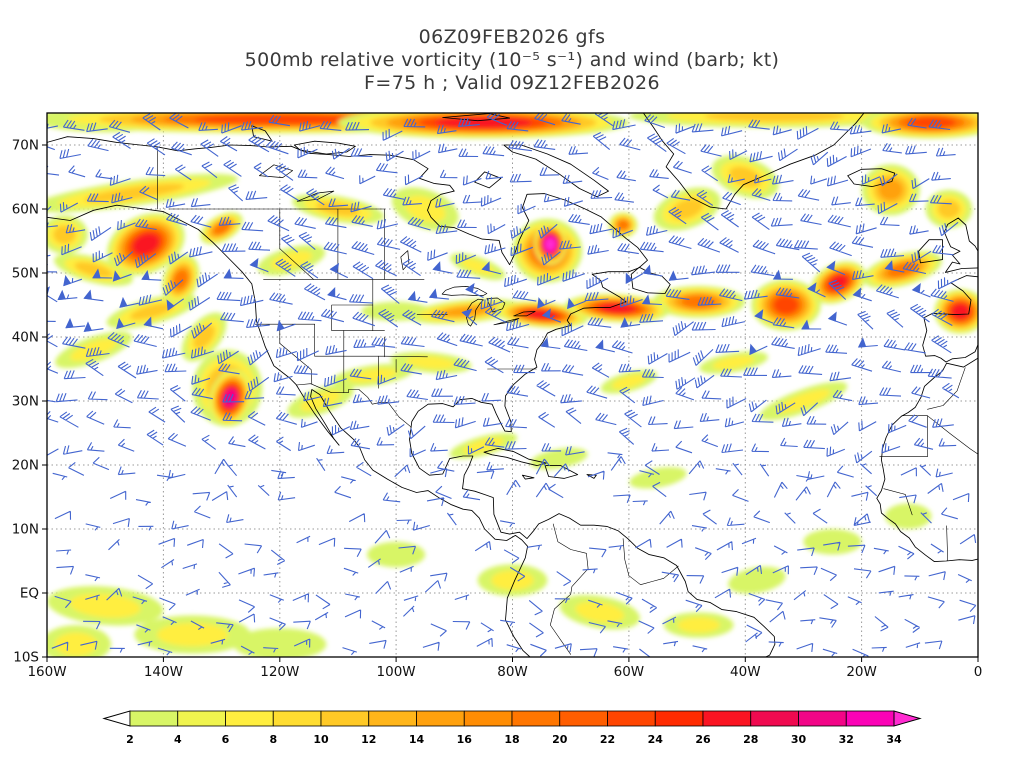 This screenshot has width=1024, height=768. What do you see at coordinates (512, 37) in the screenshot?
I see `chart-title-line1: 06Z09FEB2026 gfs` at bounding box center [512, 37].